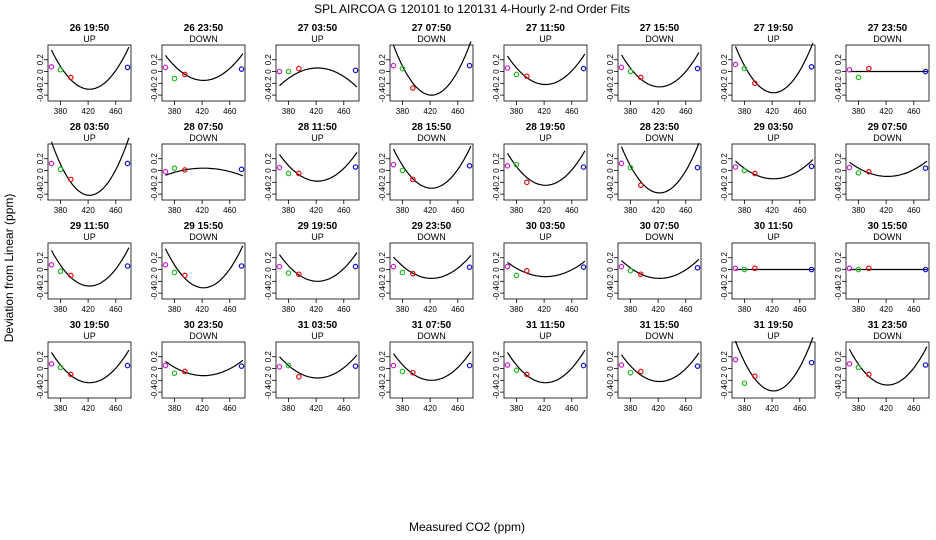  Describe the element at coordinates (9, 268) in the screenshot. I see `y-axis-label: Deviation from Linear (ppm)` at that location.